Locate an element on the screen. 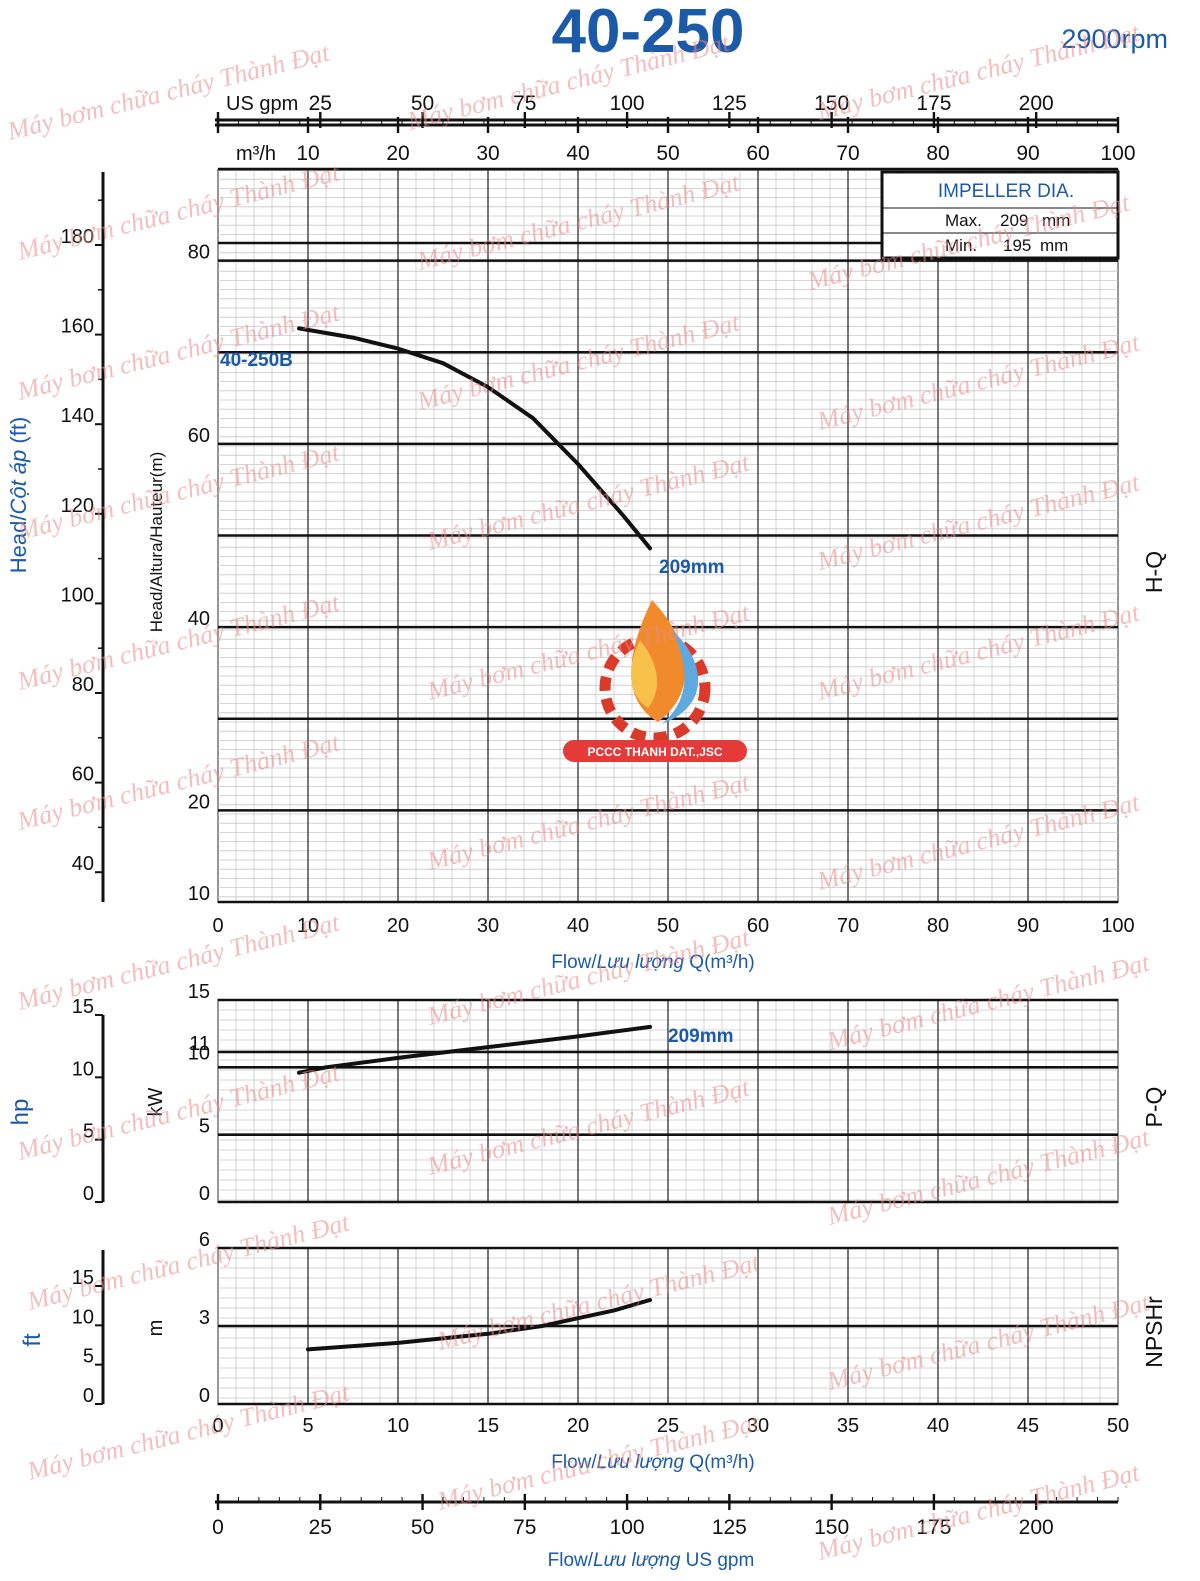 This screenshot has width=1200, height=1581. top-gpm-axis-tick-label: 200 is located at coordinates (1036, 103).